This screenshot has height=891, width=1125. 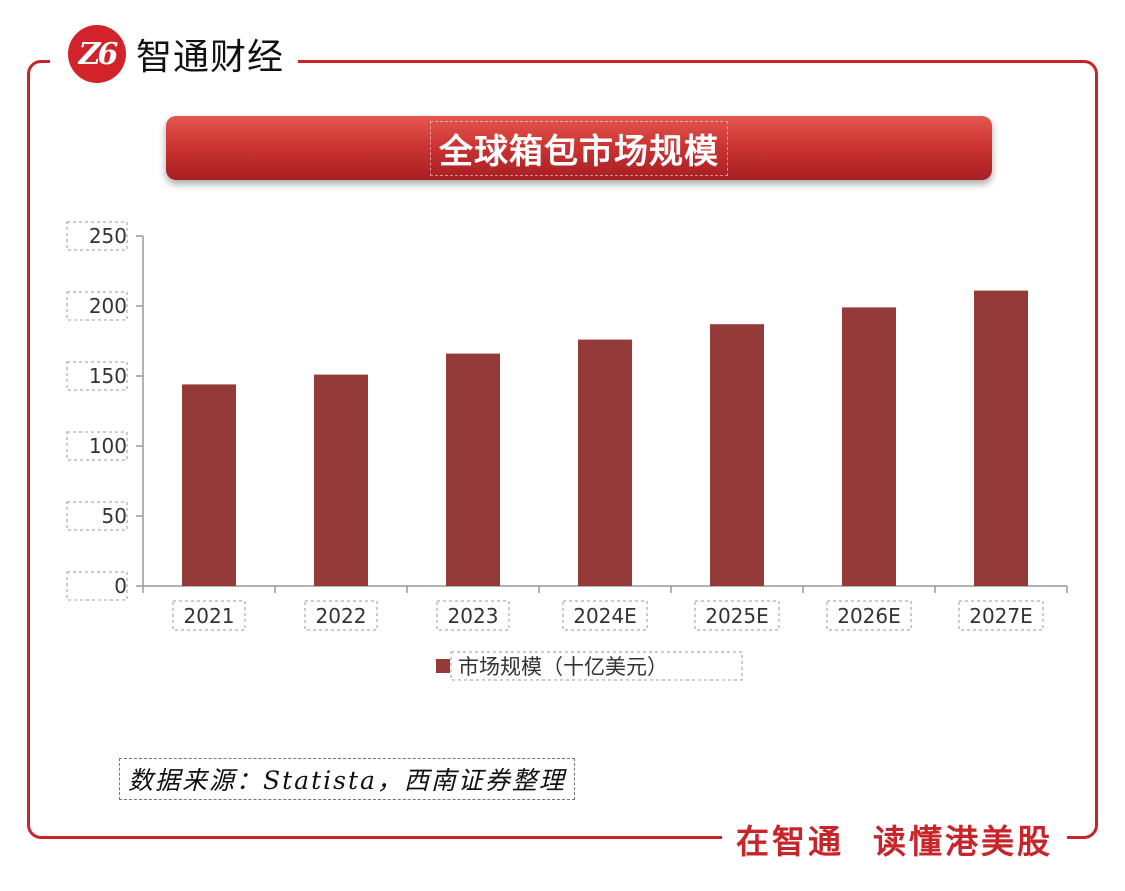 I want to click on slogan: 在智通 读懂港美股, so click(x=894, y=841).